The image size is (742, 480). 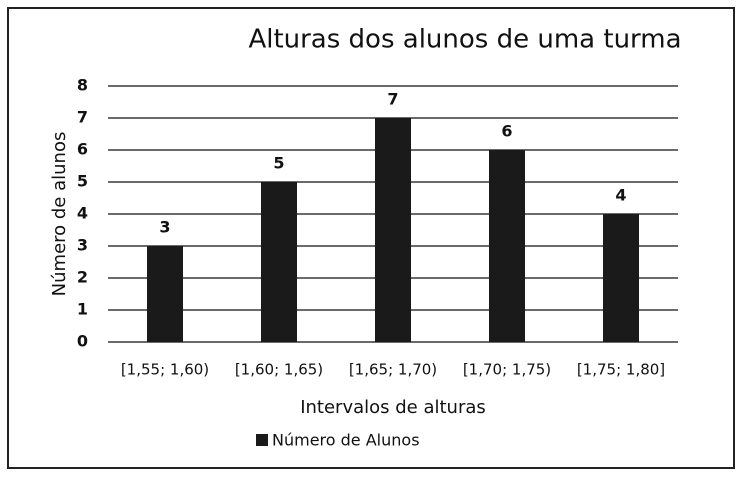 I want to click on y-axis-title: Número de alunos, so click(x=59, y=214).